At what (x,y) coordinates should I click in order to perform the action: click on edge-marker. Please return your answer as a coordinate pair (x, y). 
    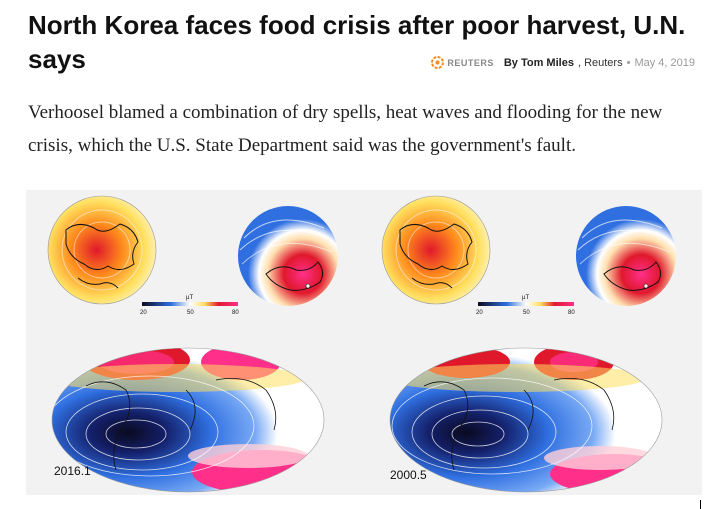
    Looking at the image, I should click on (700, 504).